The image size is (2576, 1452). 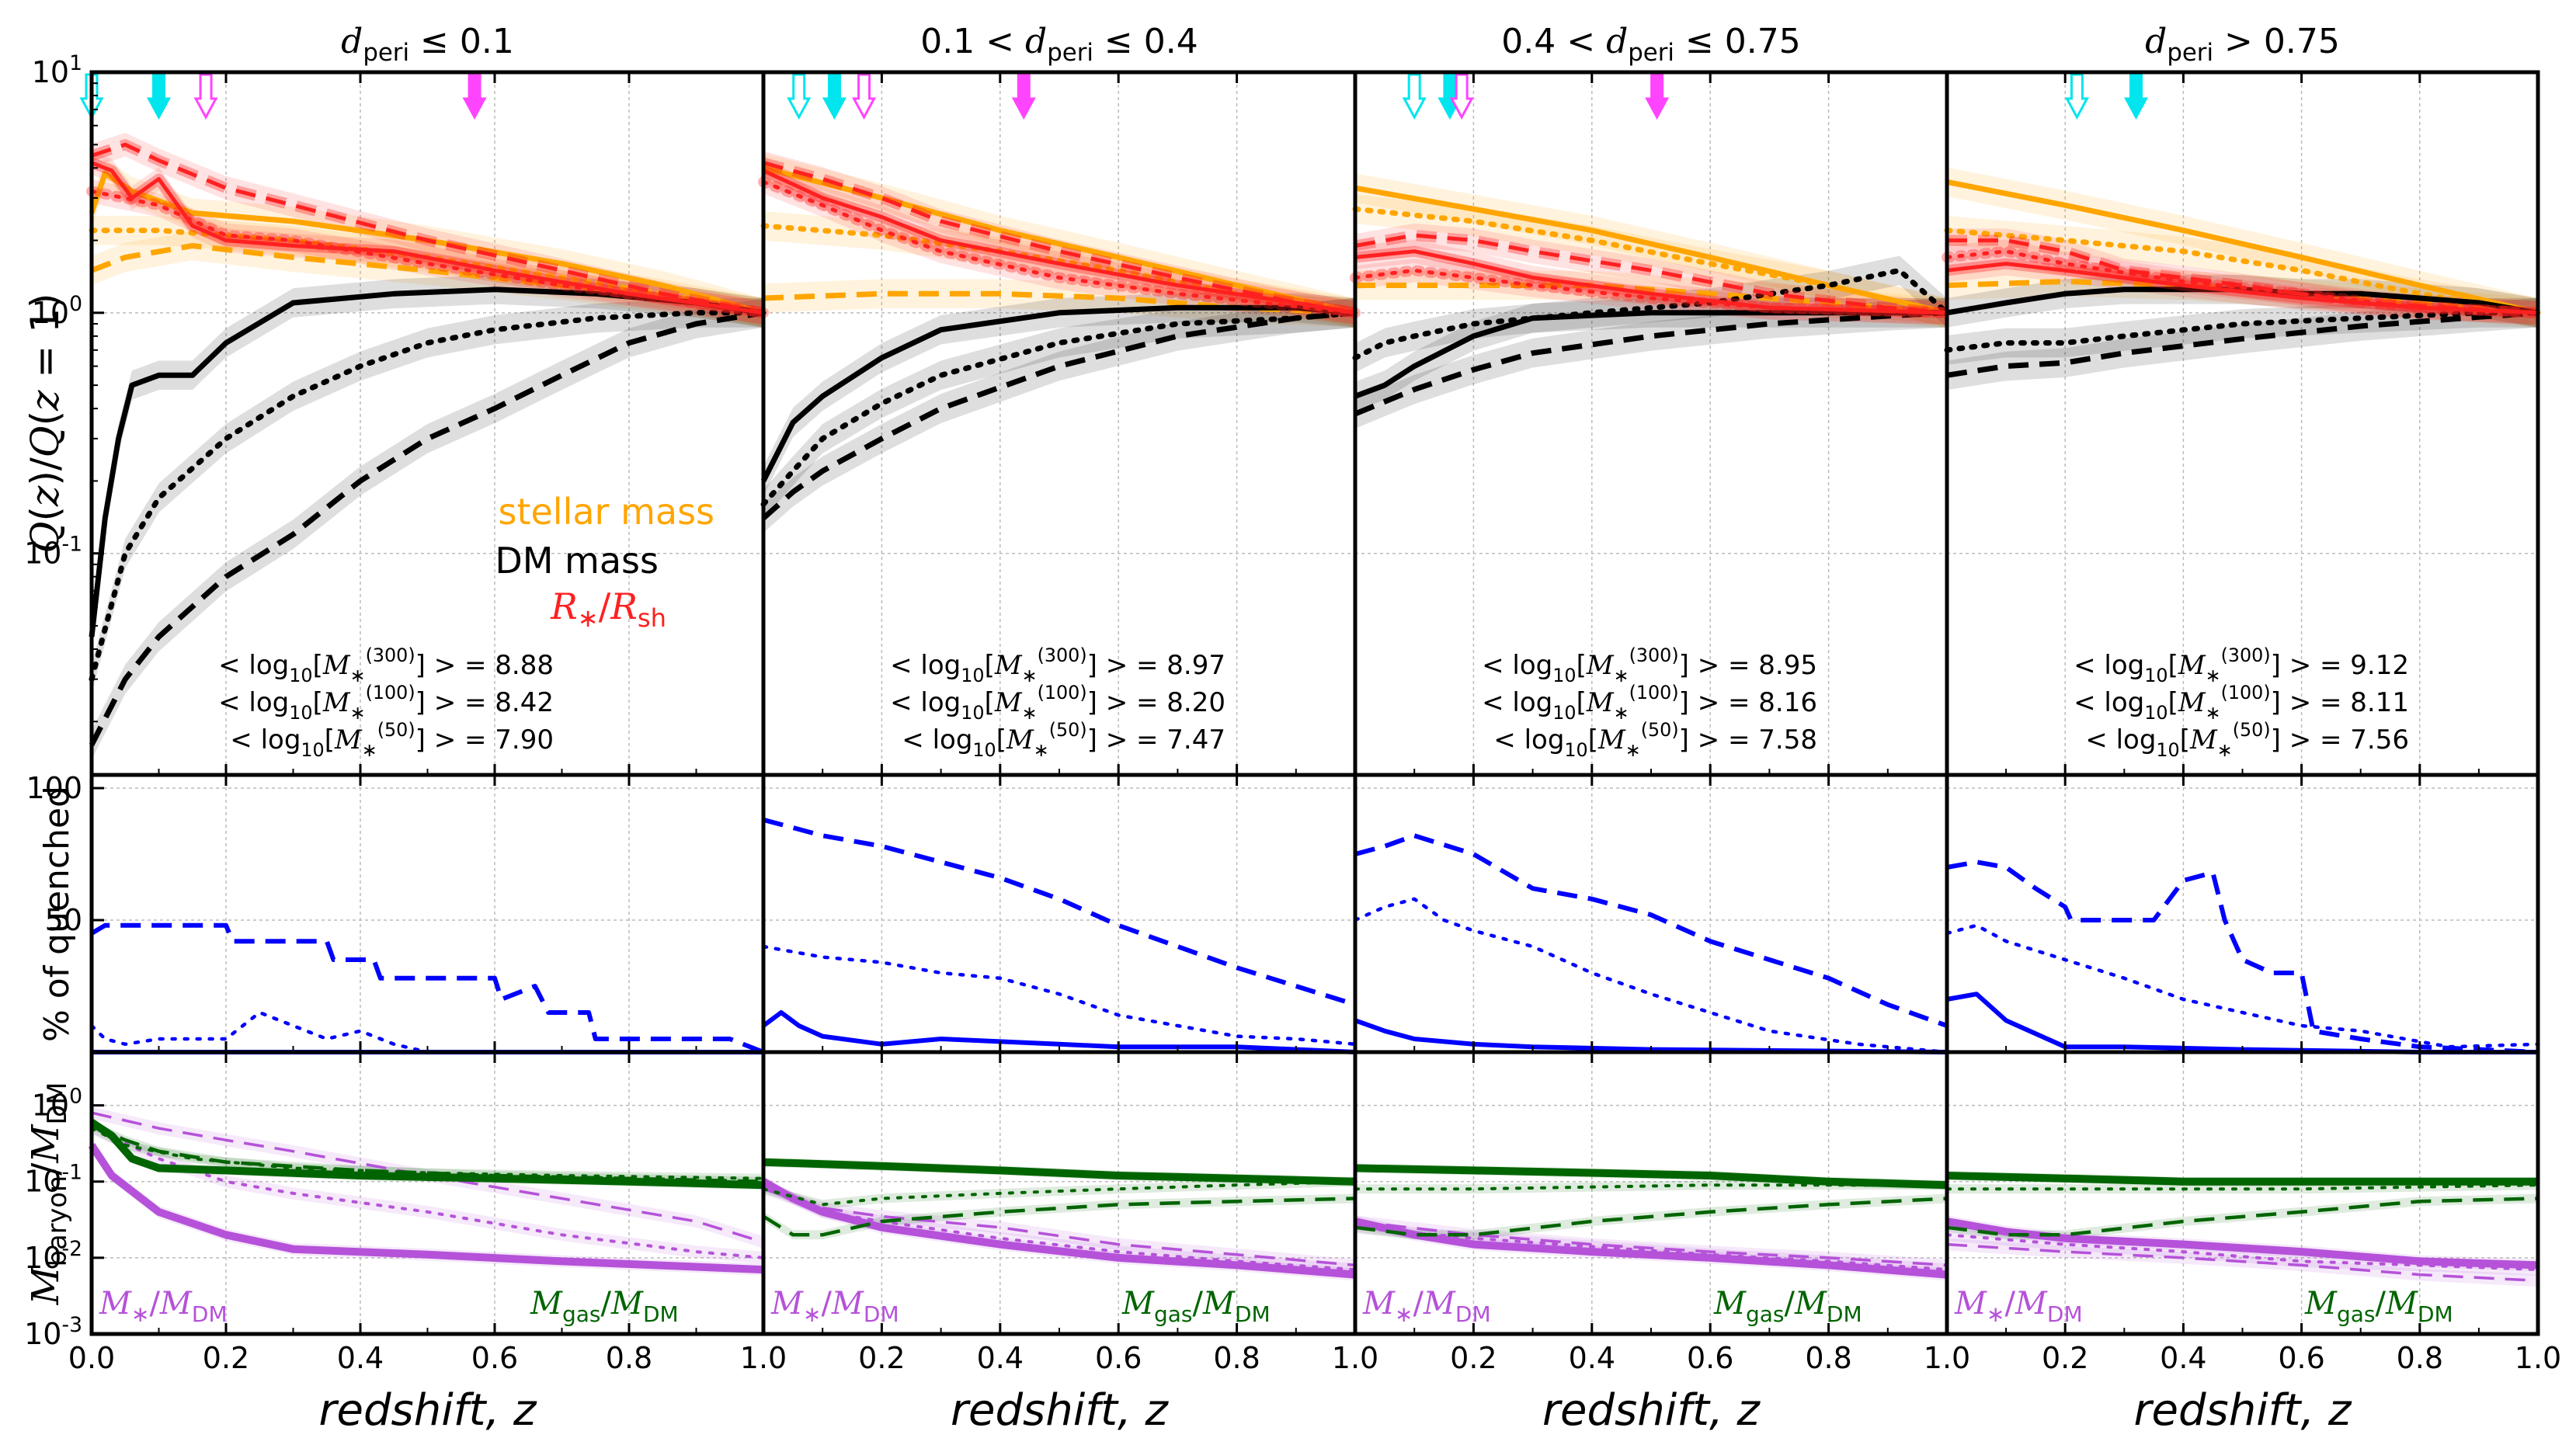 What do you see at coordinates (2356, 1314) in the screenshot?
I see `label-part: gas` at bounding box center [2356, 1314].